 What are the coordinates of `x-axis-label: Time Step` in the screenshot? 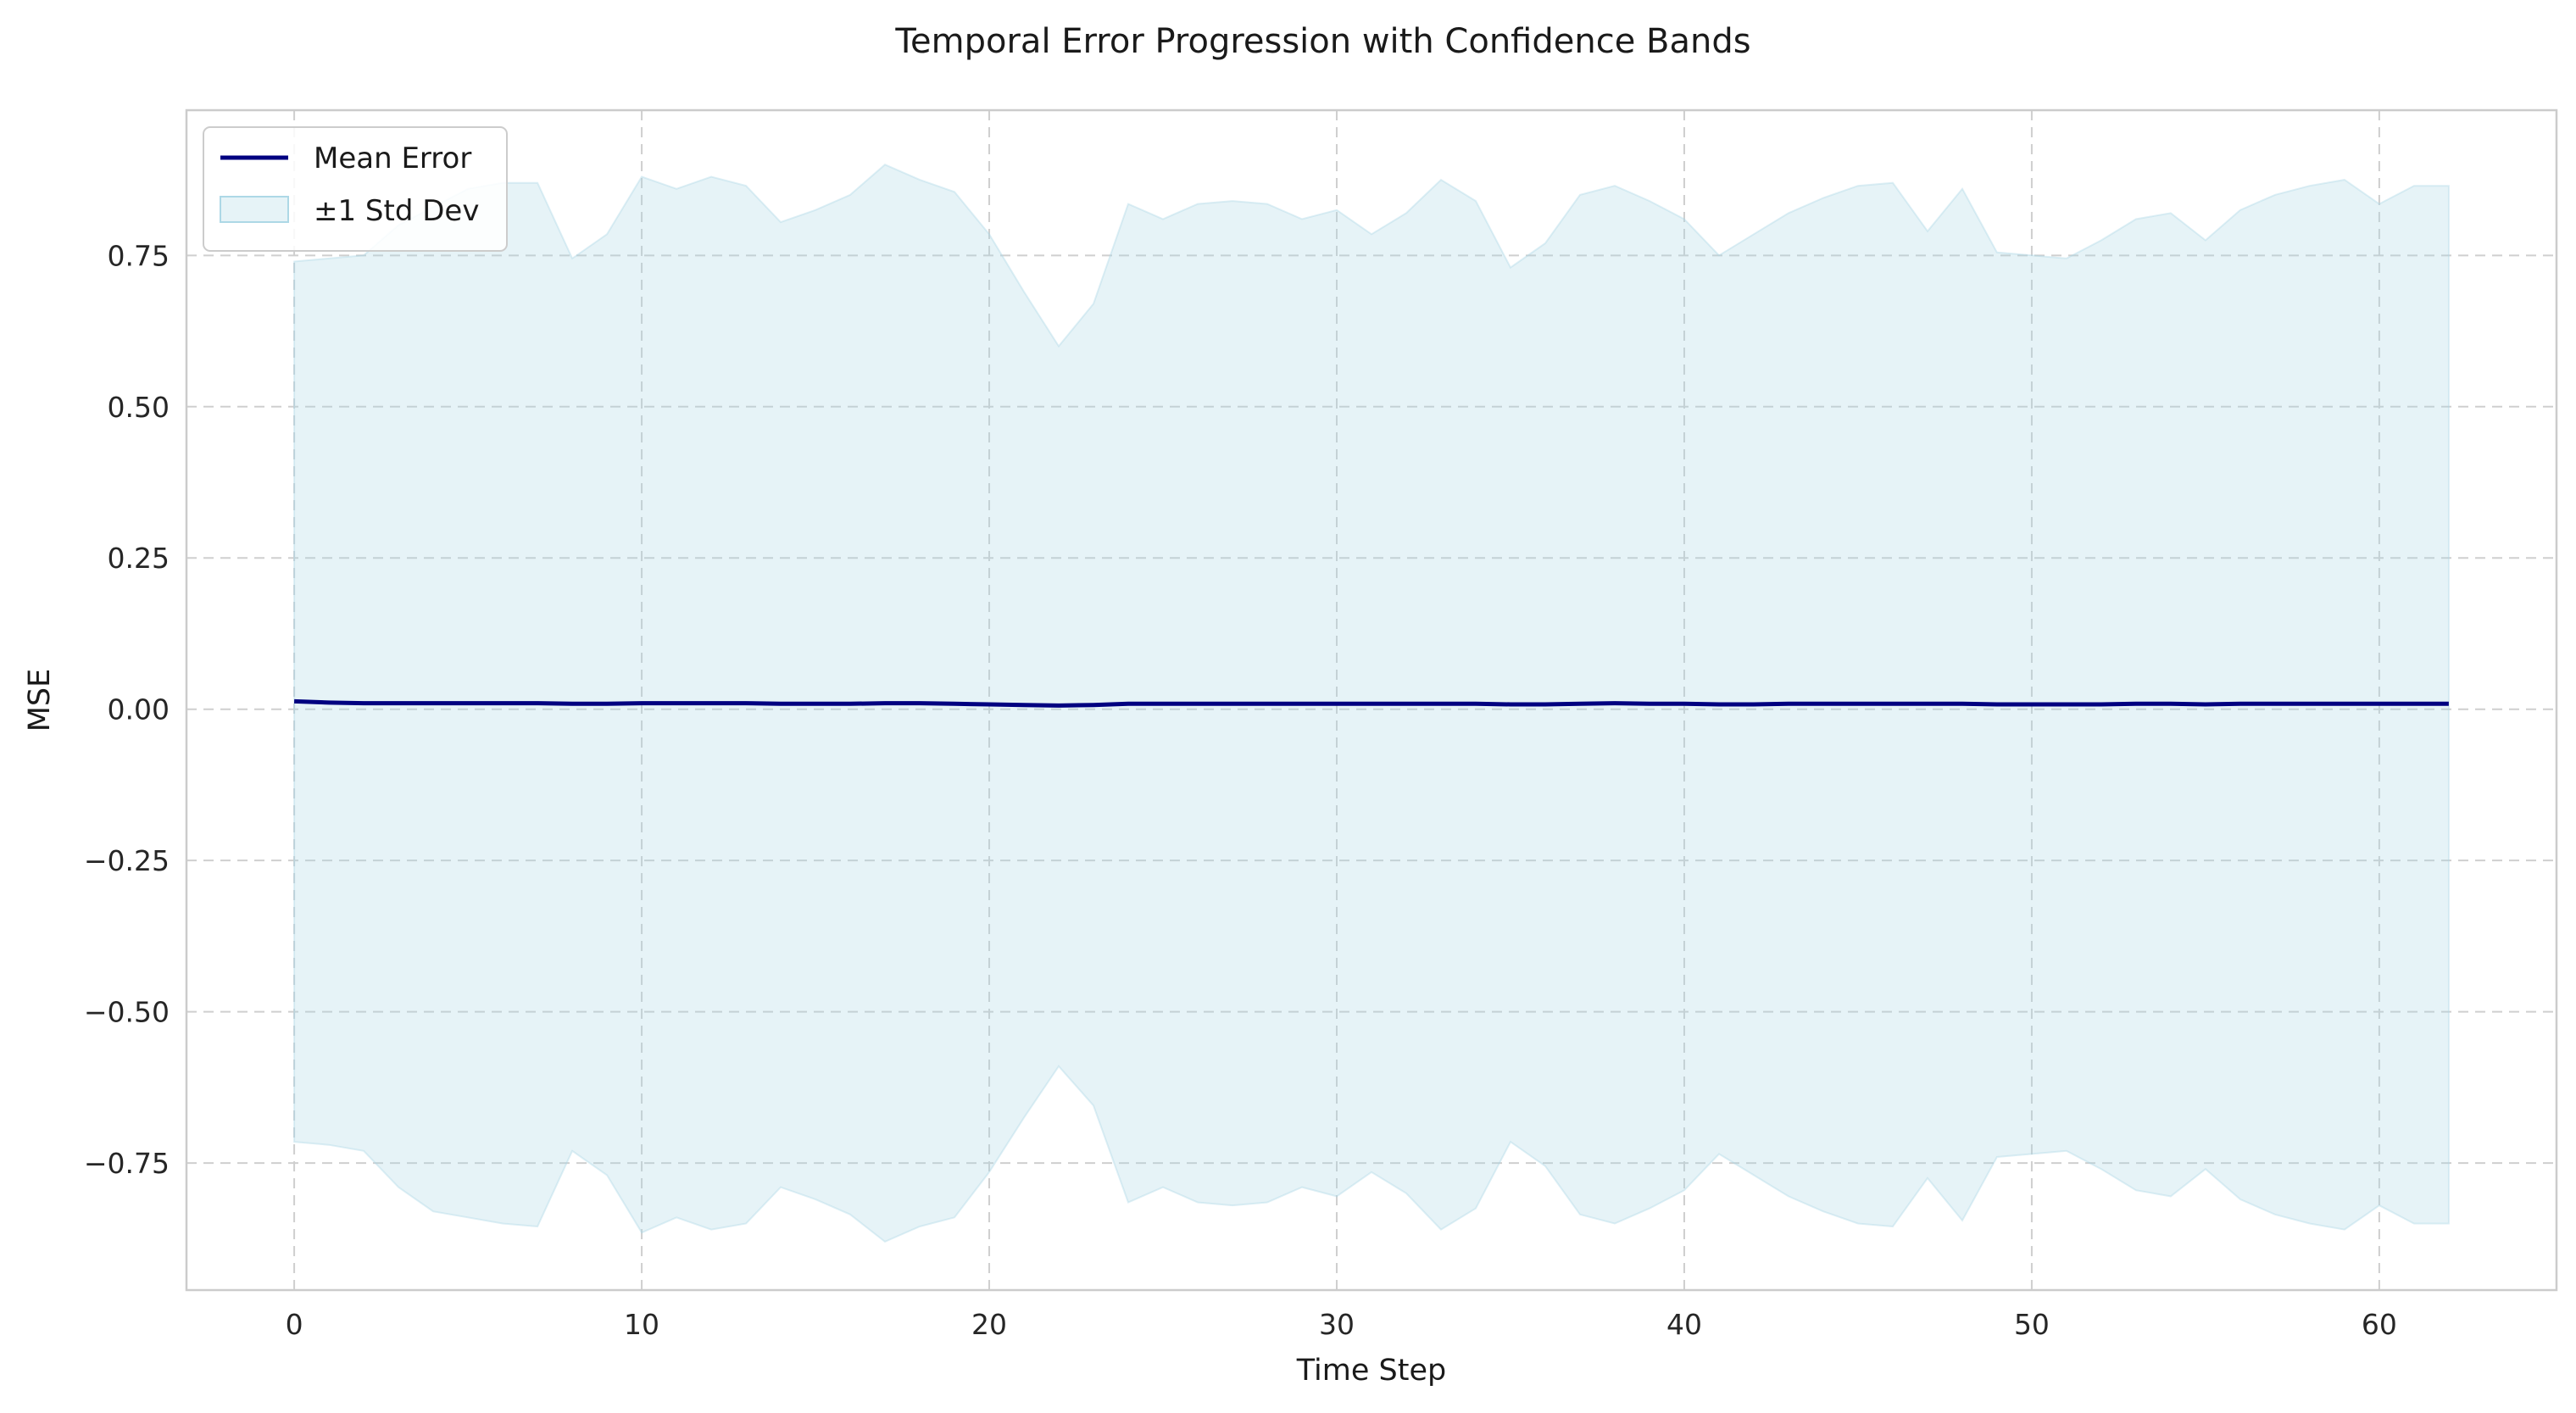 It's located at (1371, 1371).